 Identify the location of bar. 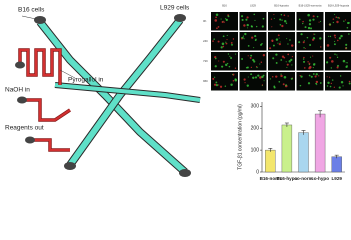
(336, 164).